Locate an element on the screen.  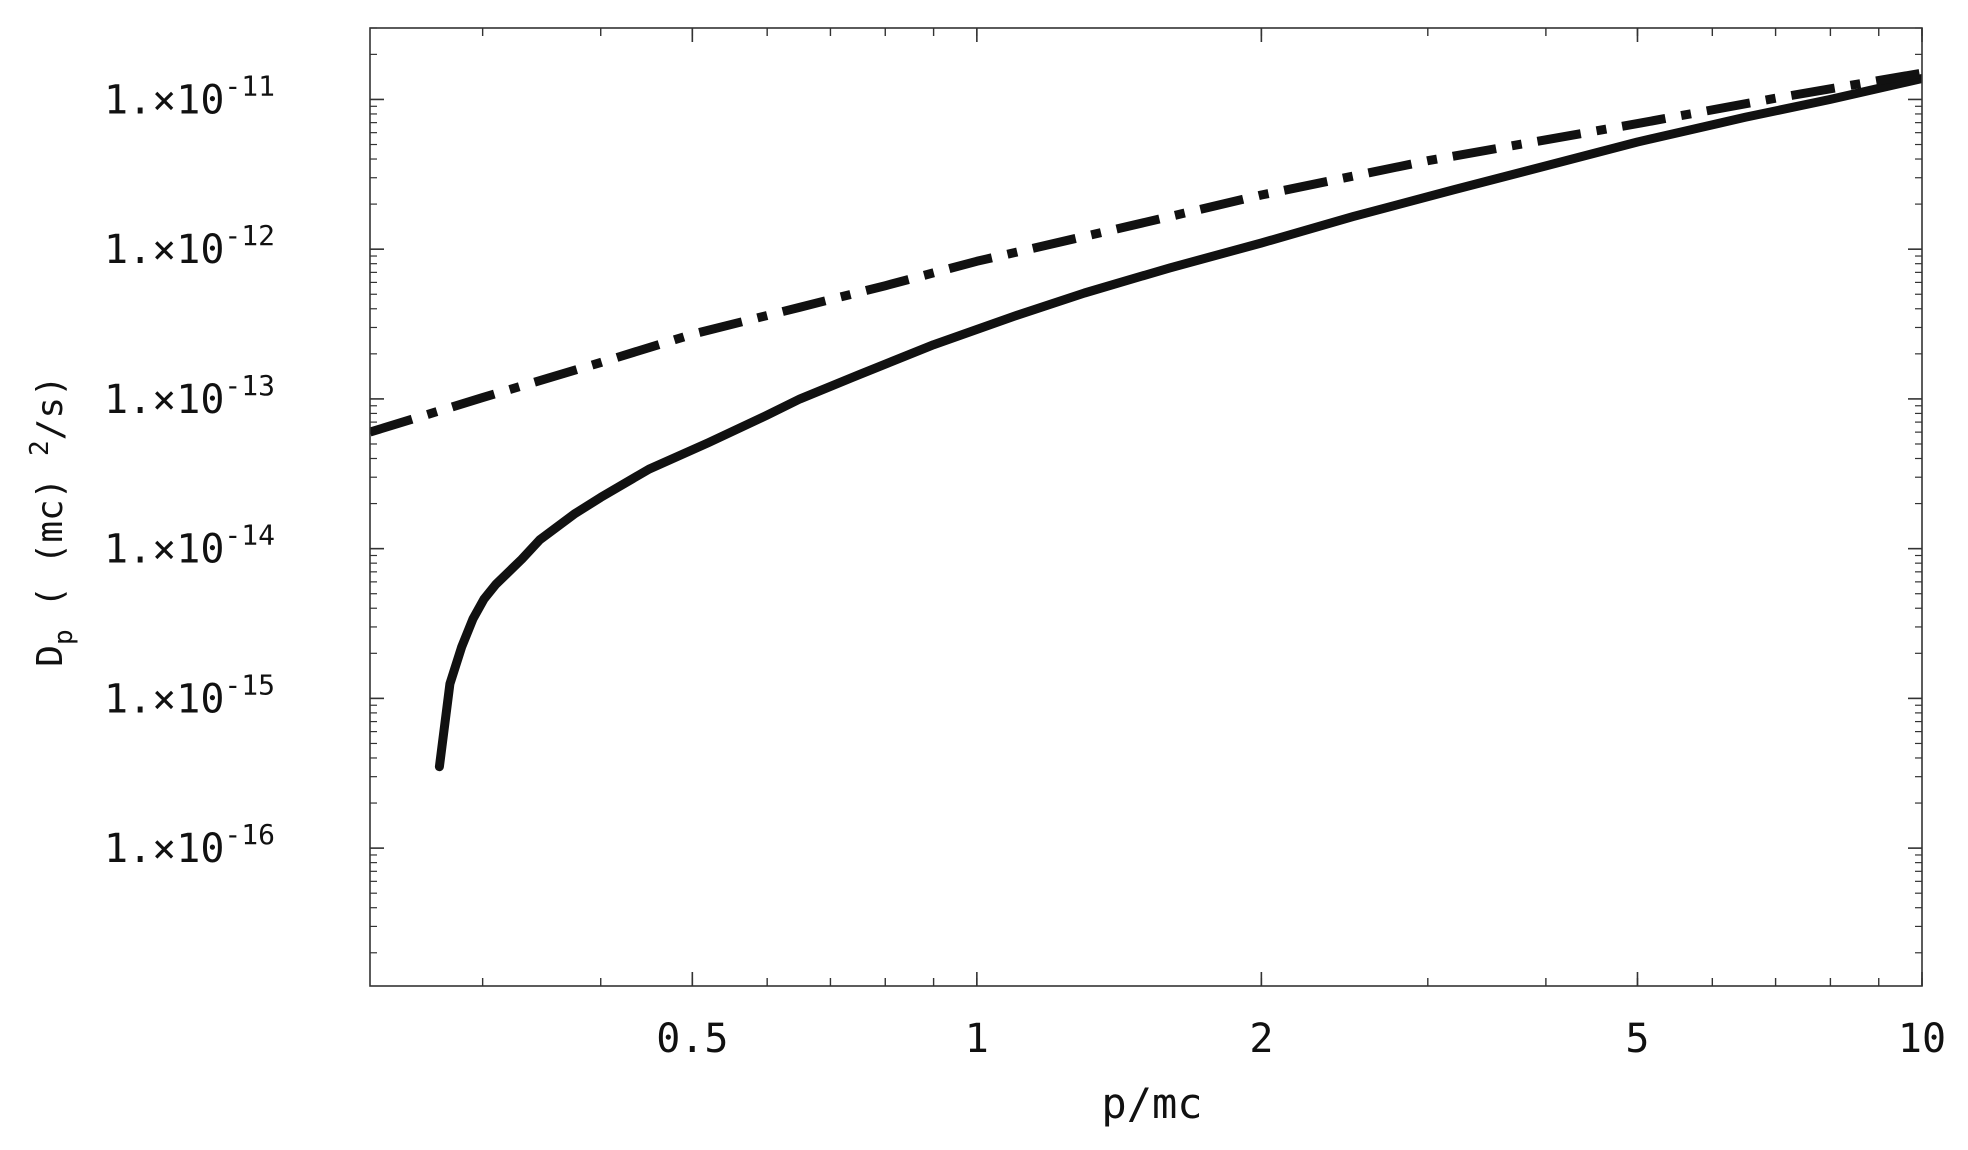
y-tick-label: 1.×10-11 is located at coordinates (189, 96).